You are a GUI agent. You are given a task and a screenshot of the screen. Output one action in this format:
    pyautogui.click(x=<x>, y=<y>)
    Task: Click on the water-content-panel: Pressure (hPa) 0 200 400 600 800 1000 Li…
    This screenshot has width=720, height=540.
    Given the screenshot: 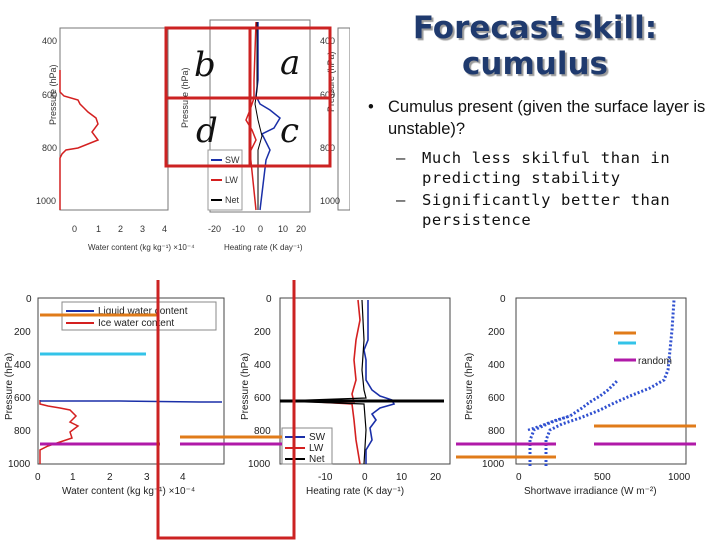 What is the action you would take?
    pyautogui.click(x=114, y=395)
    